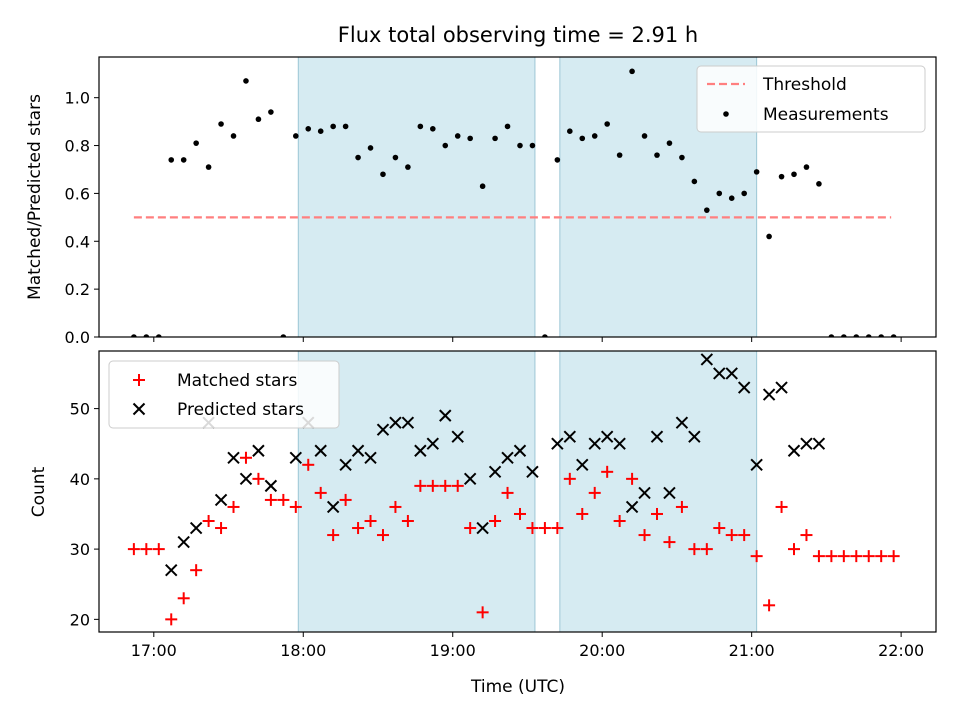  I want to click on x-tick-label: 18:00, so click(303, 650).